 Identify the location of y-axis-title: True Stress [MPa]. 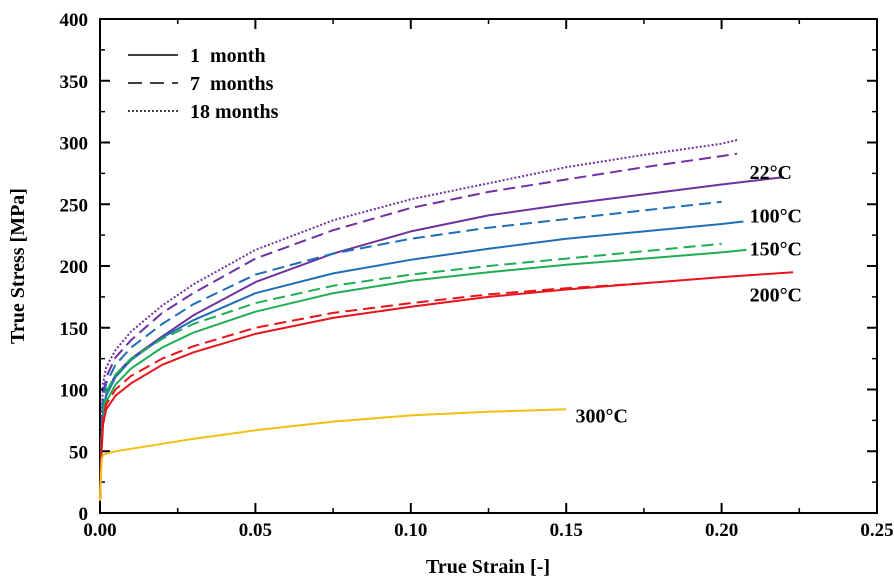
(18, 266).